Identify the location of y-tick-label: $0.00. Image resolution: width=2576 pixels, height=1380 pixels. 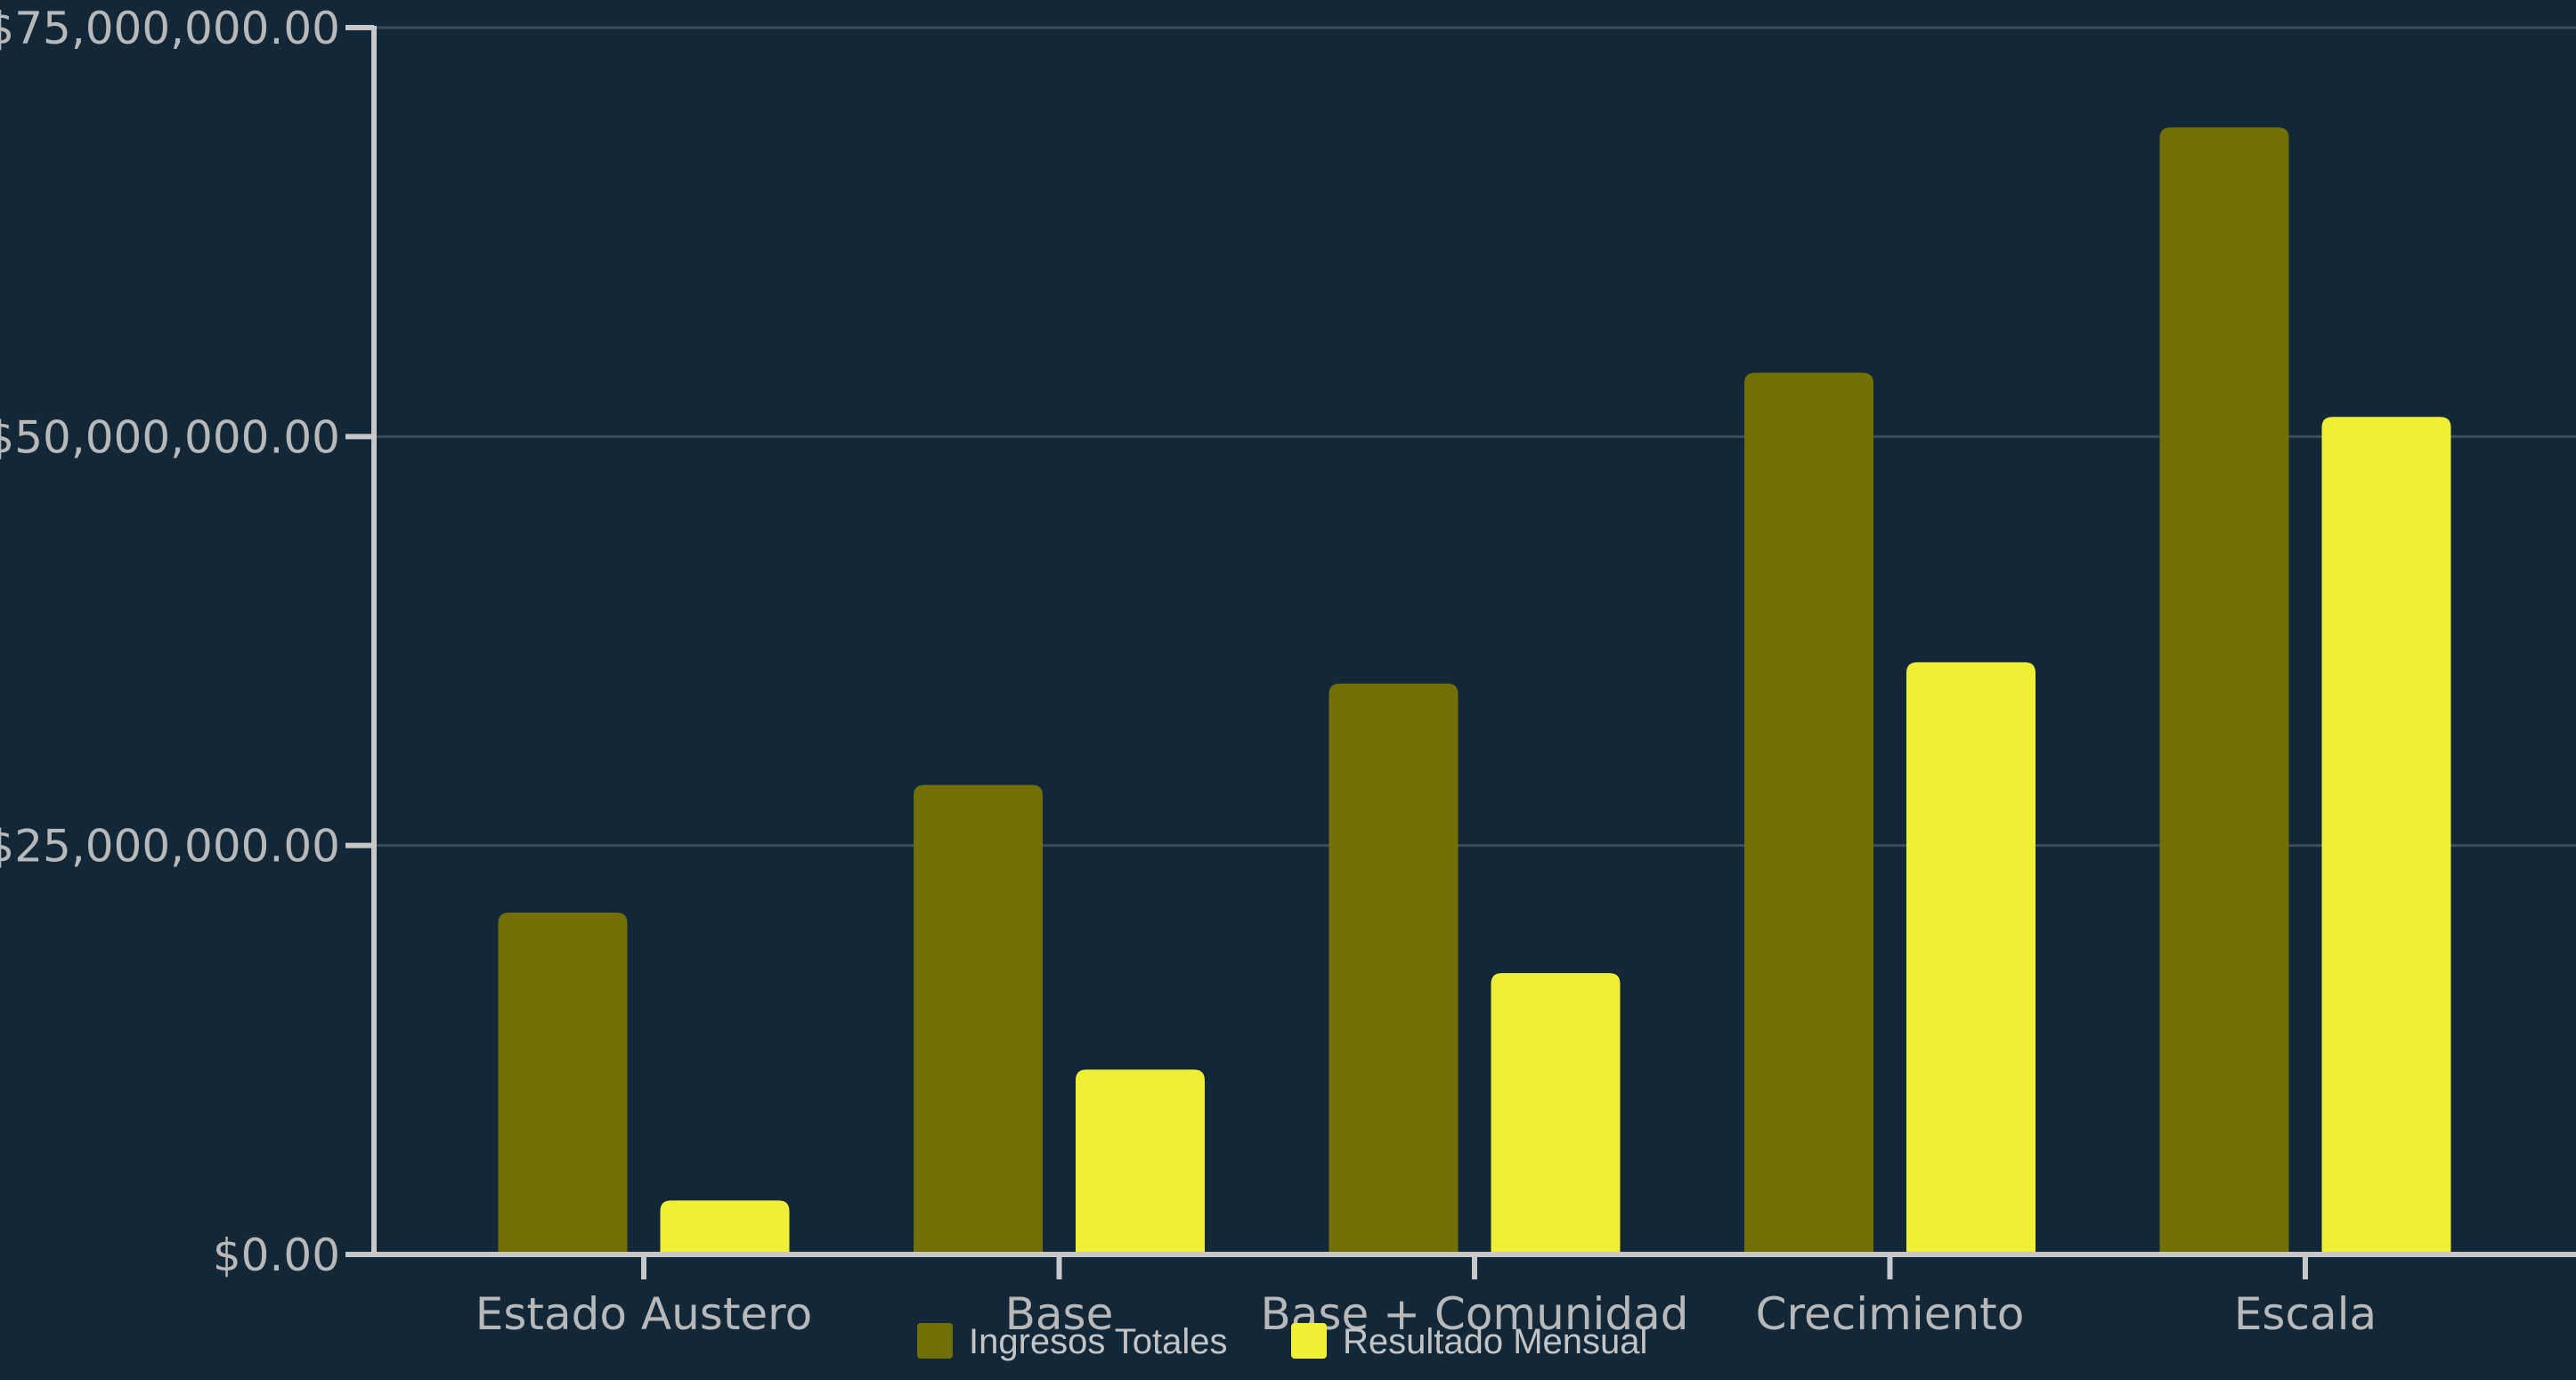
(276, 1256).